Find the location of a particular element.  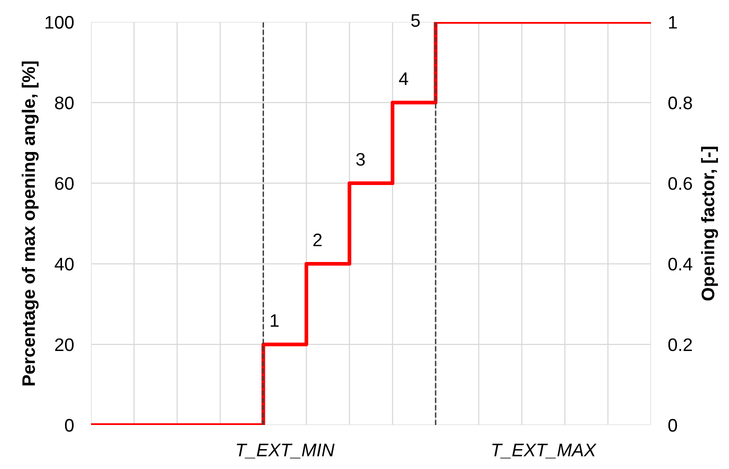

y-tick-label: 80 is located at coordinates (64, 103).